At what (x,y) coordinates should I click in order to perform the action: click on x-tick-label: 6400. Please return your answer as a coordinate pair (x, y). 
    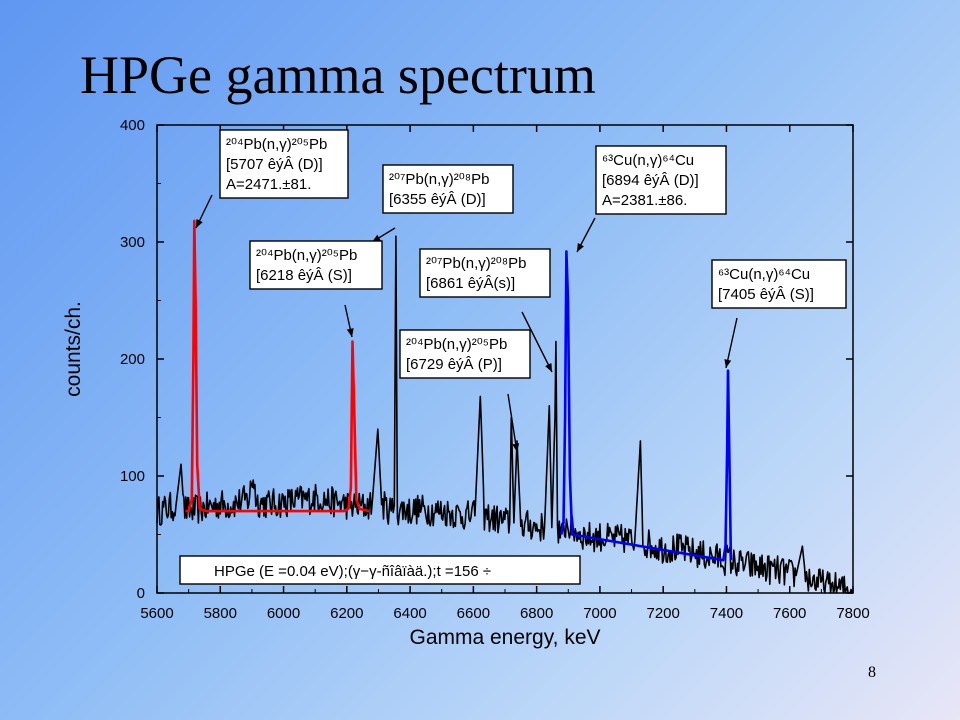
    Looking at the image, I should click on (409, 613).